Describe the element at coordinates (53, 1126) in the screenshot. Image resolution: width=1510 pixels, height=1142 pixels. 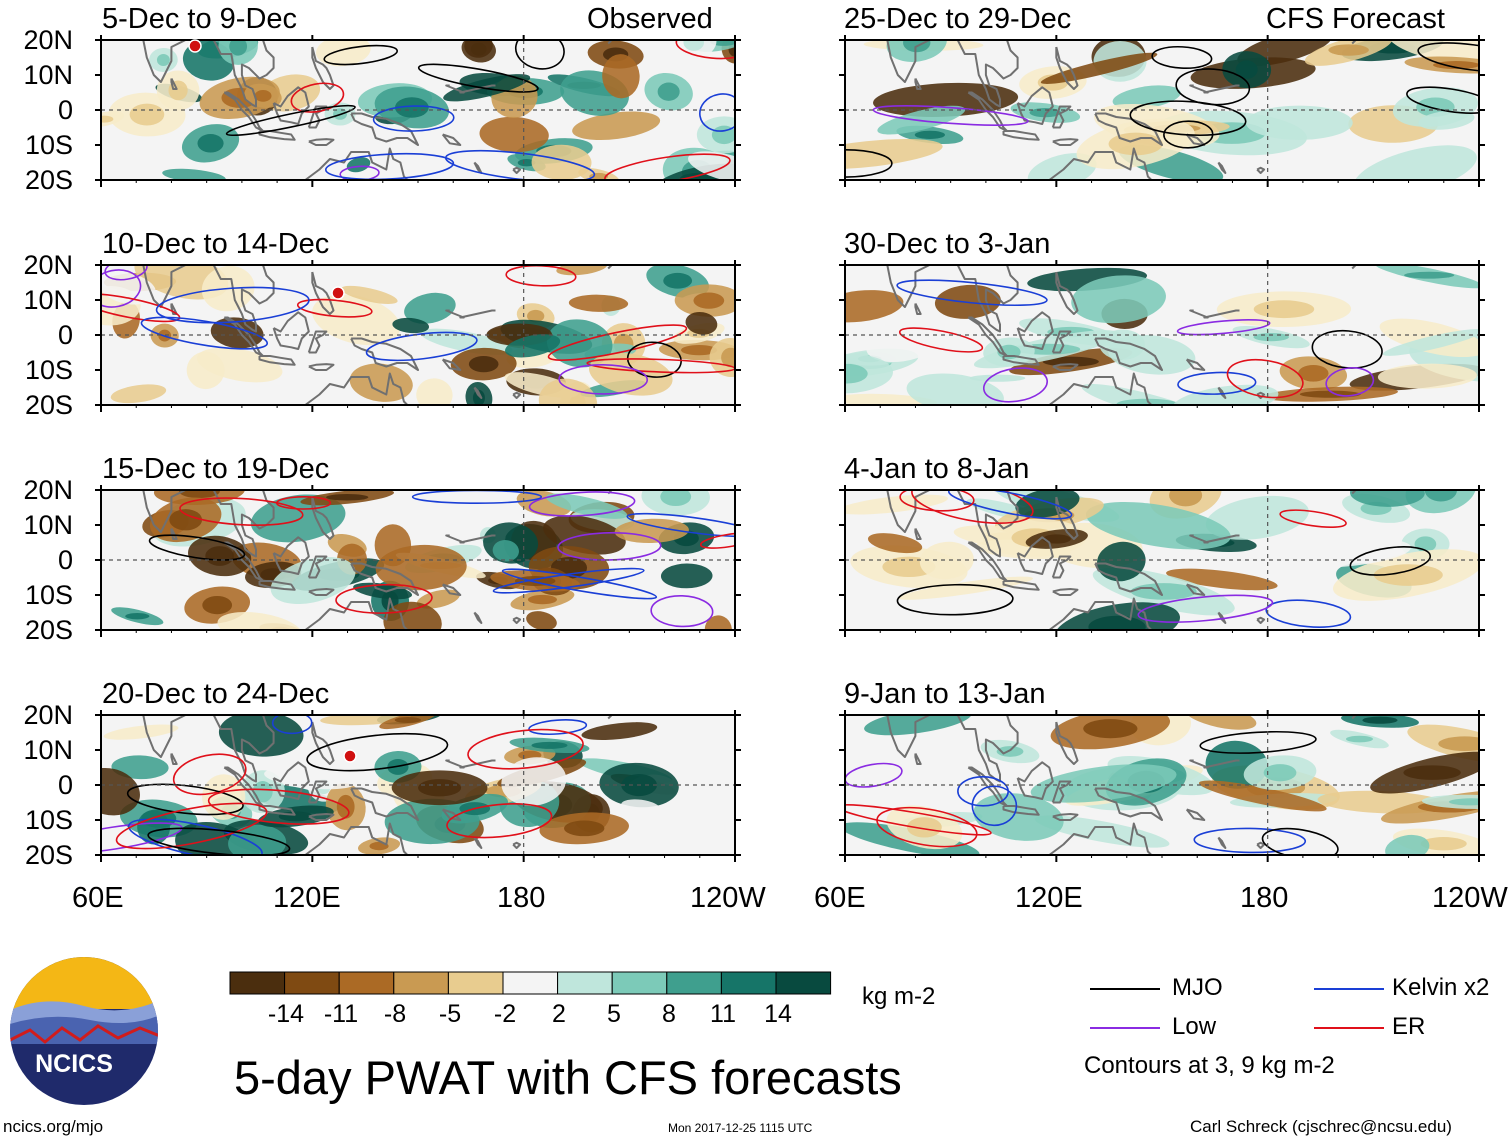
I see `footer-url: ncics.org/mjo` at that location.